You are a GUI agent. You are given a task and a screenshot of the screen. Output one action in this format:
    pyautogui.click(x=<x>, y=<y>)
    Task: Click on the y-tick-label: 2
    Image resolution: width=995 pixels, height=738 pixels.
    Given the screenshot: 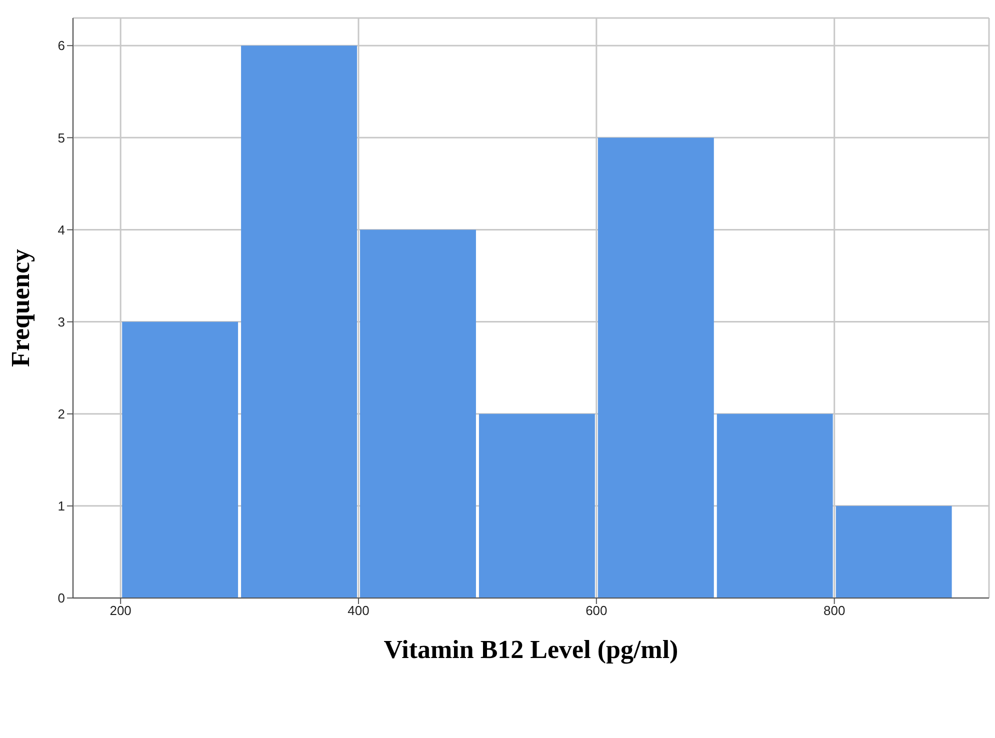 What is the action you would take?
    pyautogui.click(x=61, y=414)
    